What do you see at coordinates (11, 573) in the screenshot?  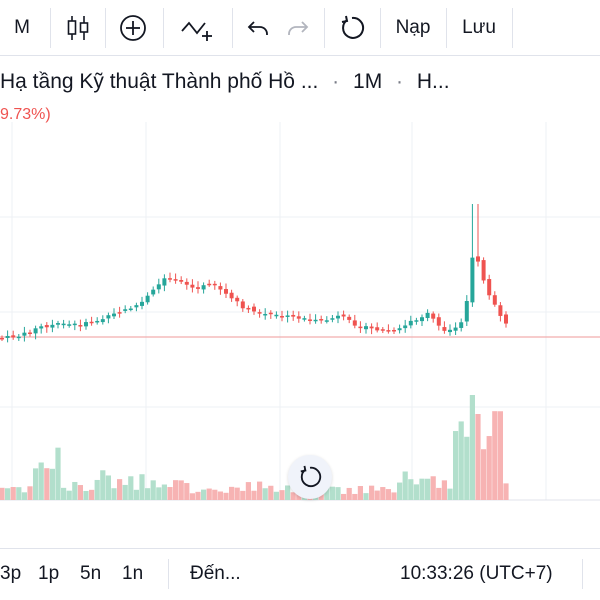 I see `range-3m-button: 3p` at bounding box center [11, 573].